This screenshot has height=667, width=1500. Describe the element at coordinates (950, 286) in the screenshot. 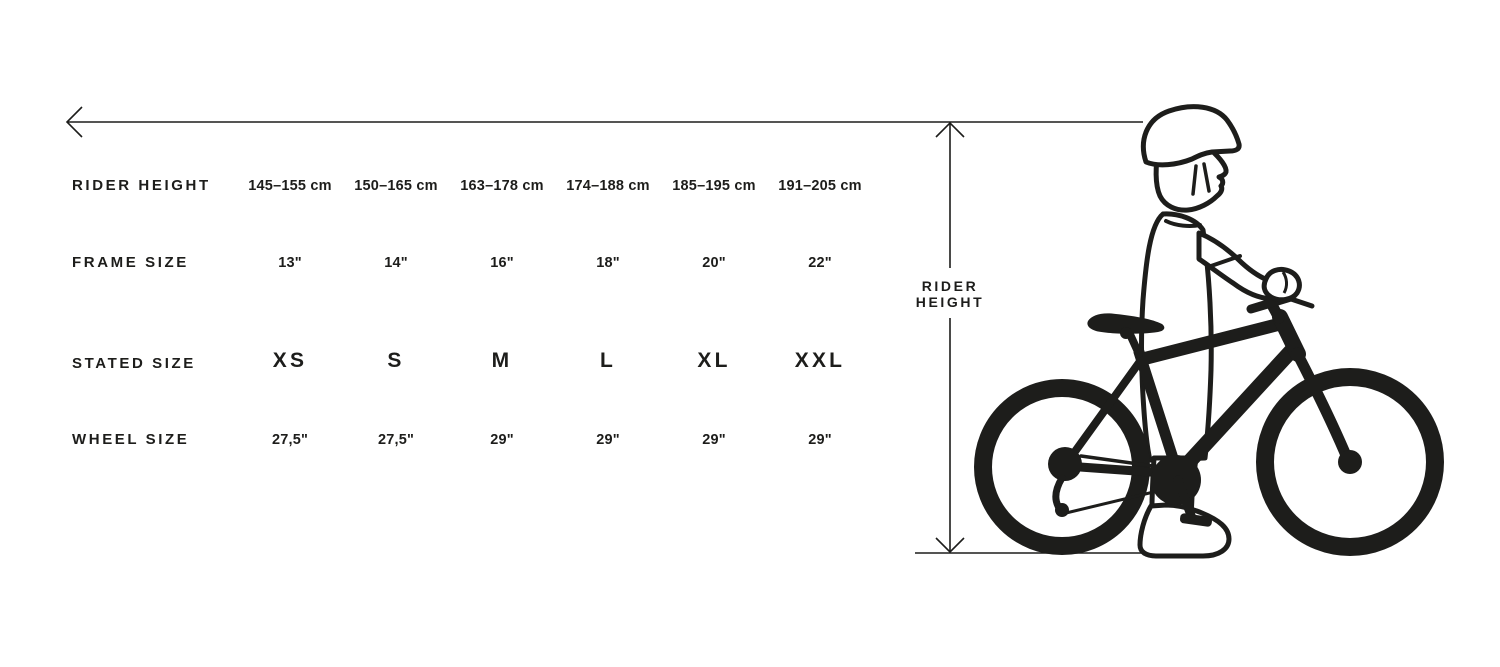

I see `rider-height-annotation-line1: RIDER` at that location.